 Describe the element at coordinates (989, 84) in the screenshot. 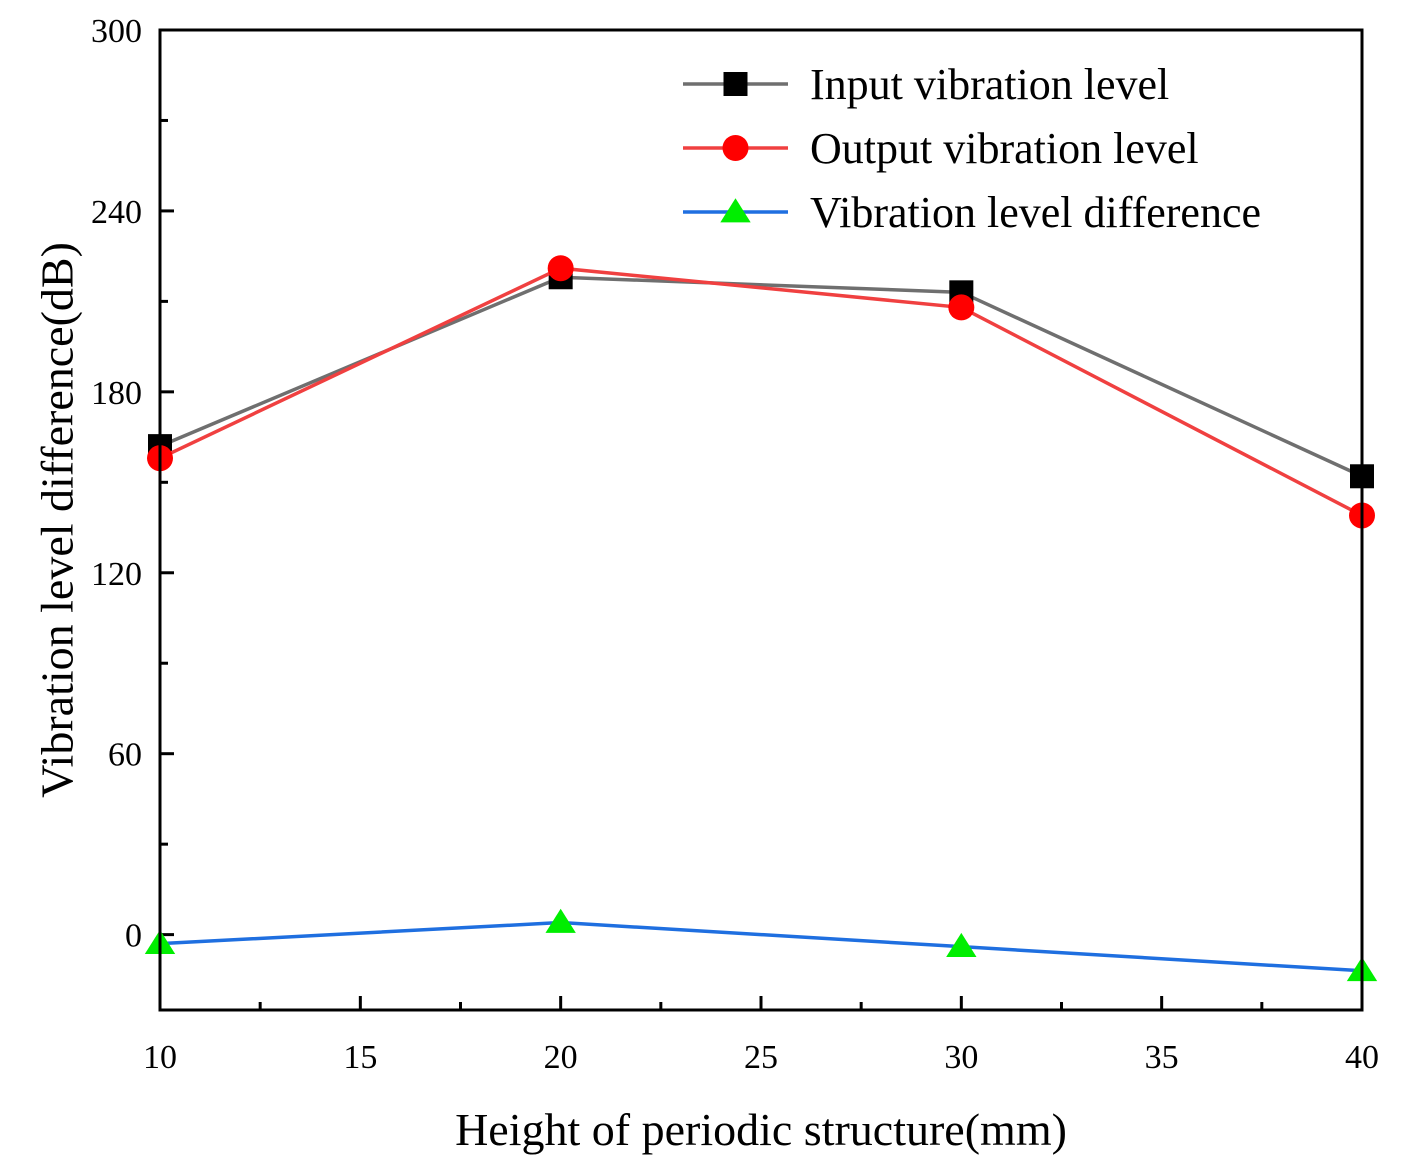

I see `legend-label: Input vibration level` at that location.